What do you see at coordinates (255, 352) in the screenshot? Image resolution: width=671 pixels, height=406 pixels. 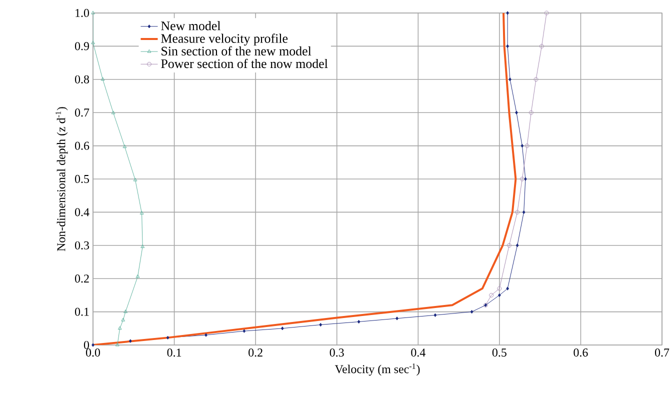 I see `x-tick-label: 0.2` at bounding box center [255, 352].